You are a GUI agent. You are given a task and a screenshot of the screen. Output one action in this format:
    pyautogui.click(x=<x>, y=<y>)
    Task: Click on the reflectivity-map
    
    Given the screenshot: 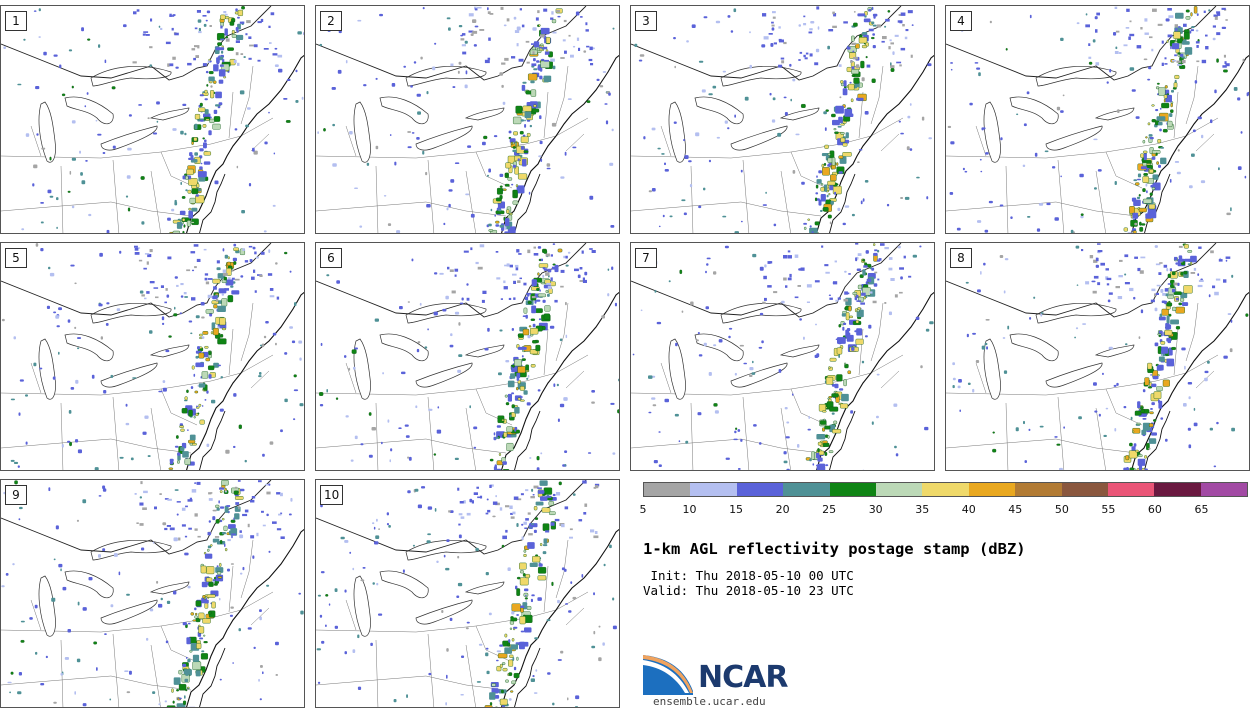 What is the action you would take?
    pyautogui.click(x=152, y=356)
    